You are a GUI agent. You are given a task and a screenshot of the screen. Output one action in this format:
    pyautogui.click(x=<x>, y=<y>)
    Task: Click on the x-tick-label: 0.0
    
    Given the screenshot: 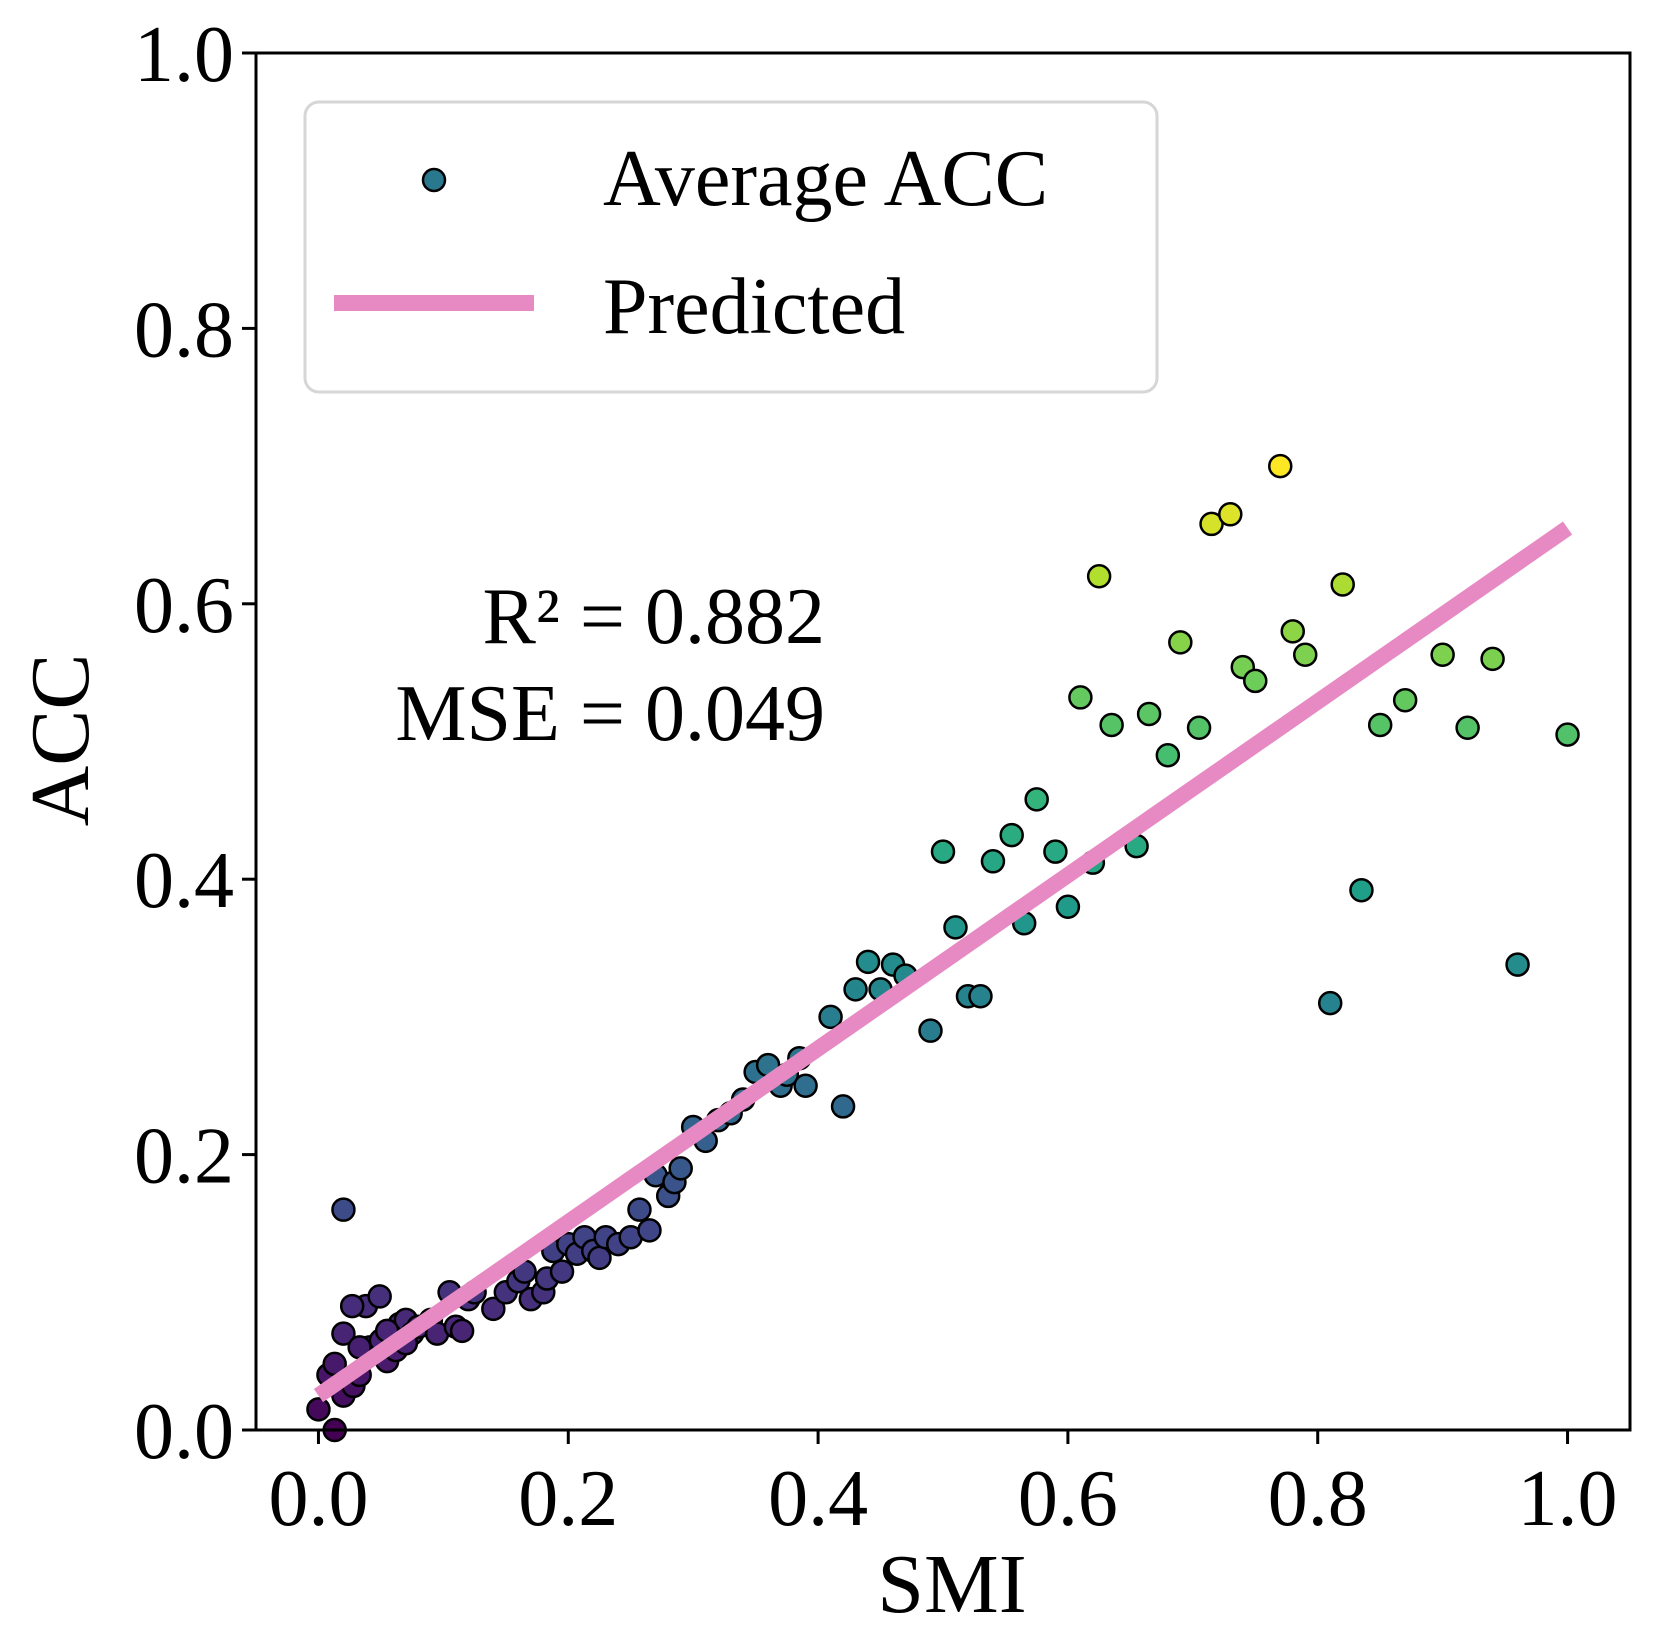 What is the action you would take?
    pyautogui.click(x=318, y=1499)
    